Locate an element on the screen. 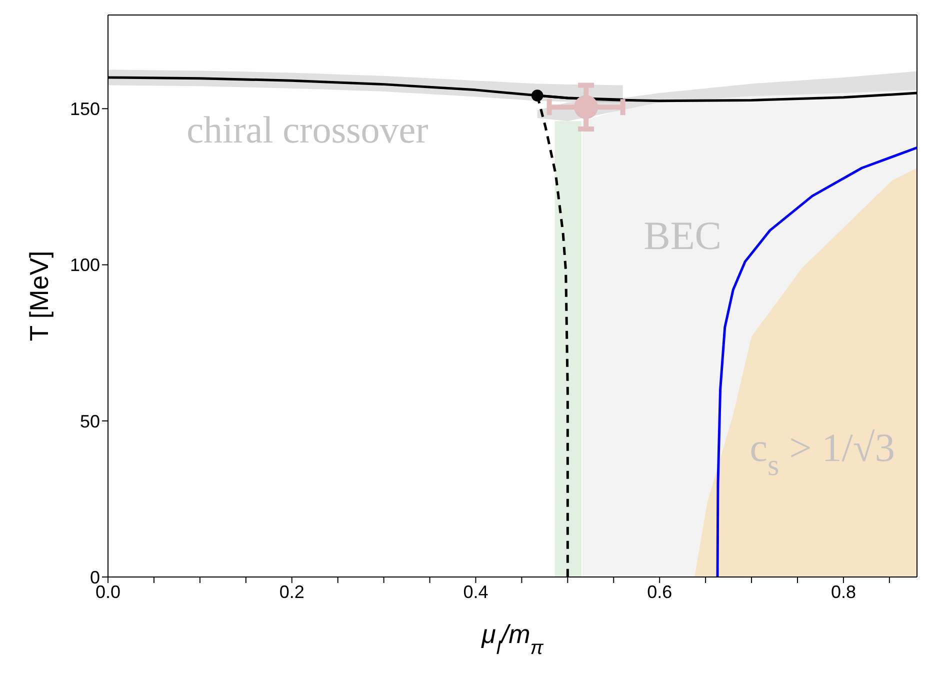 The height and width of the screenshot is (675, 930). x-tick-label: 0.4 is located at coordinates (475, 592).